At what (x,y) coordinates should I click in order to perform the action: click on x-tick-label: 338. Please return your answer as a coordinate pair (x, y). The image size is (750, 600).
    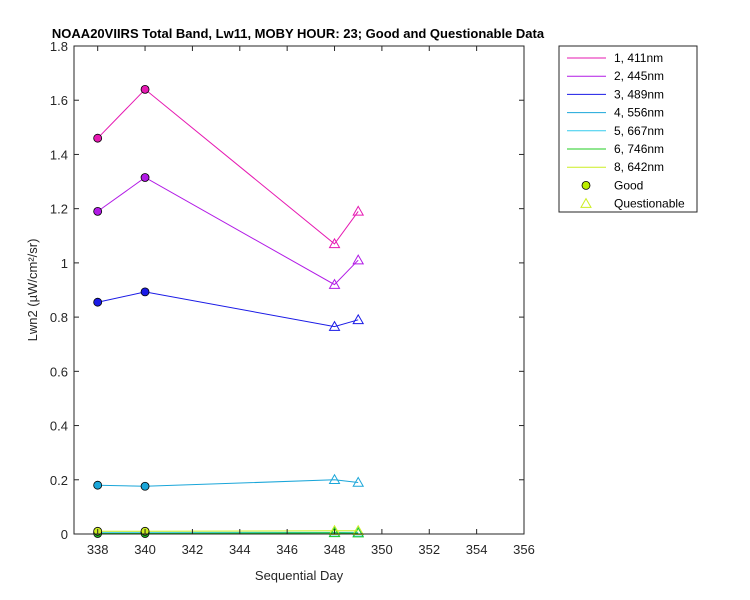
    Looking at the image, I should click on (98, 549).